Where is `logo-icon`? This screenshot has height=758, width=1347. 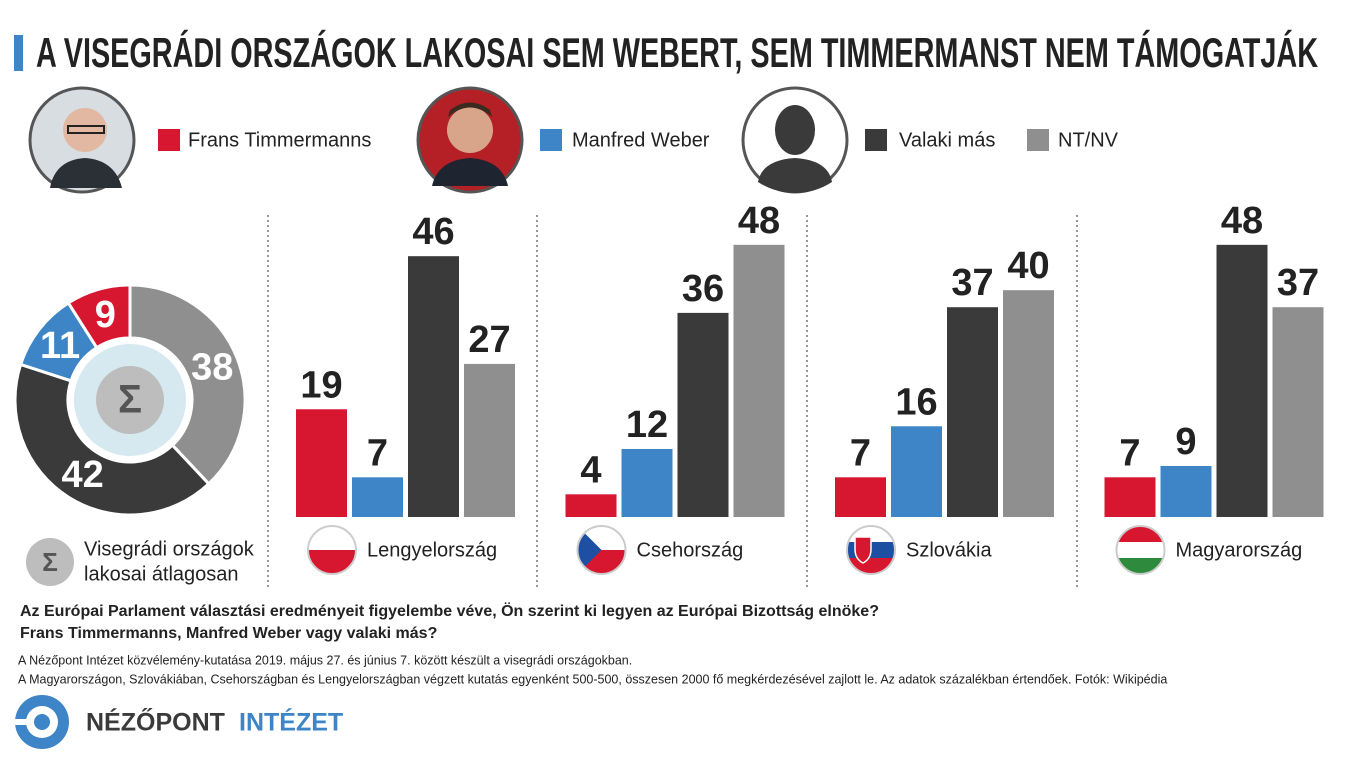
logo-icon is located at coordinates (42, 722).